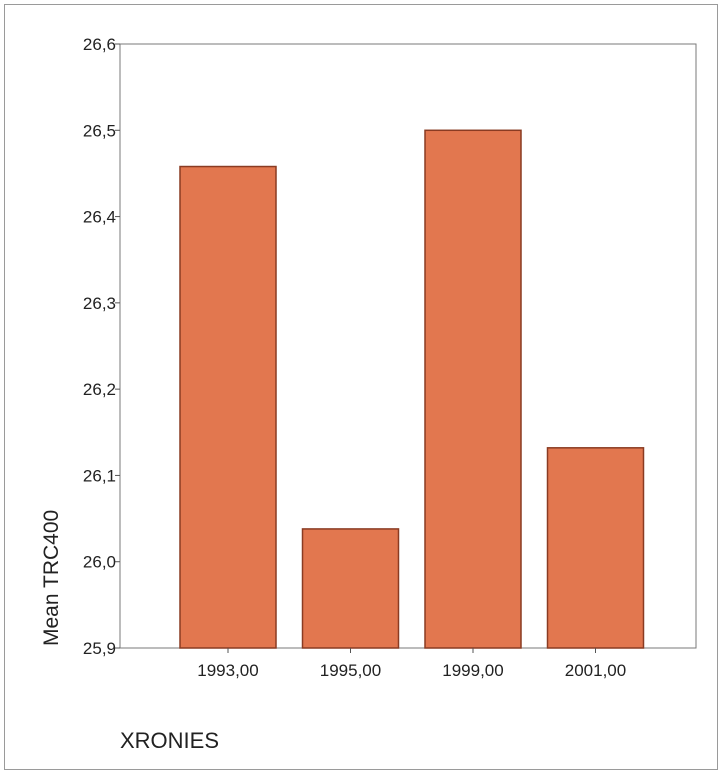 This screenshot has width=724, height=776. Describe the element at coordinates (350, 670) in the screenshot. I see `x-tick-label: 1995,00` at that location.